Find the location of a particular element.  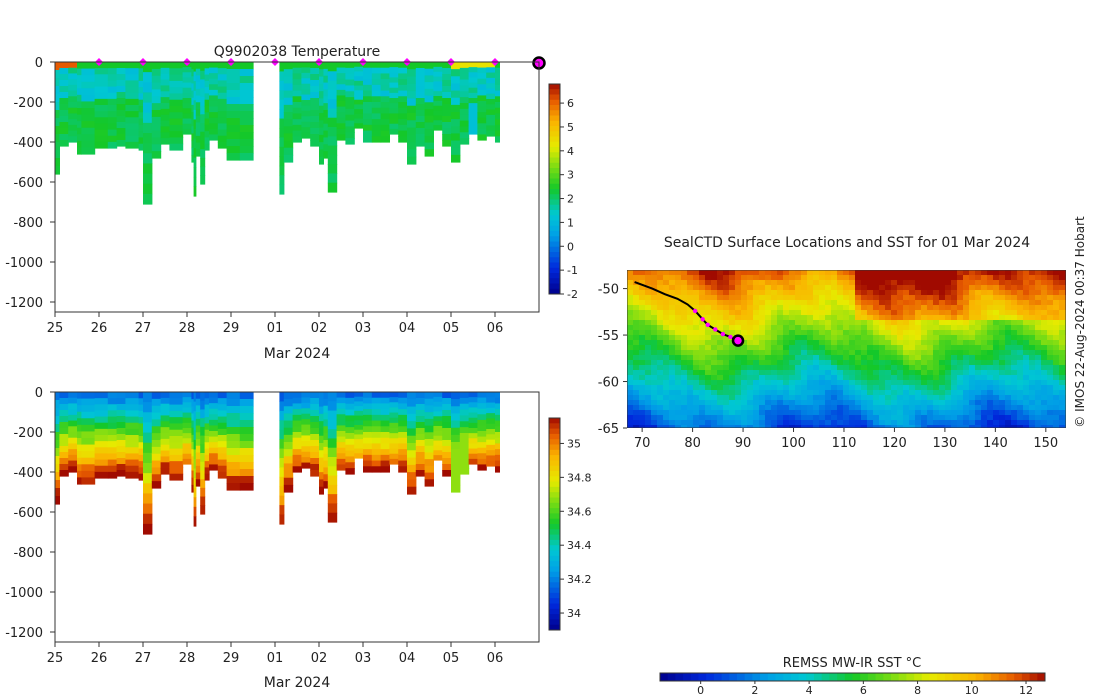

y-tick-label: -200 is located at coordinates (28, 433).